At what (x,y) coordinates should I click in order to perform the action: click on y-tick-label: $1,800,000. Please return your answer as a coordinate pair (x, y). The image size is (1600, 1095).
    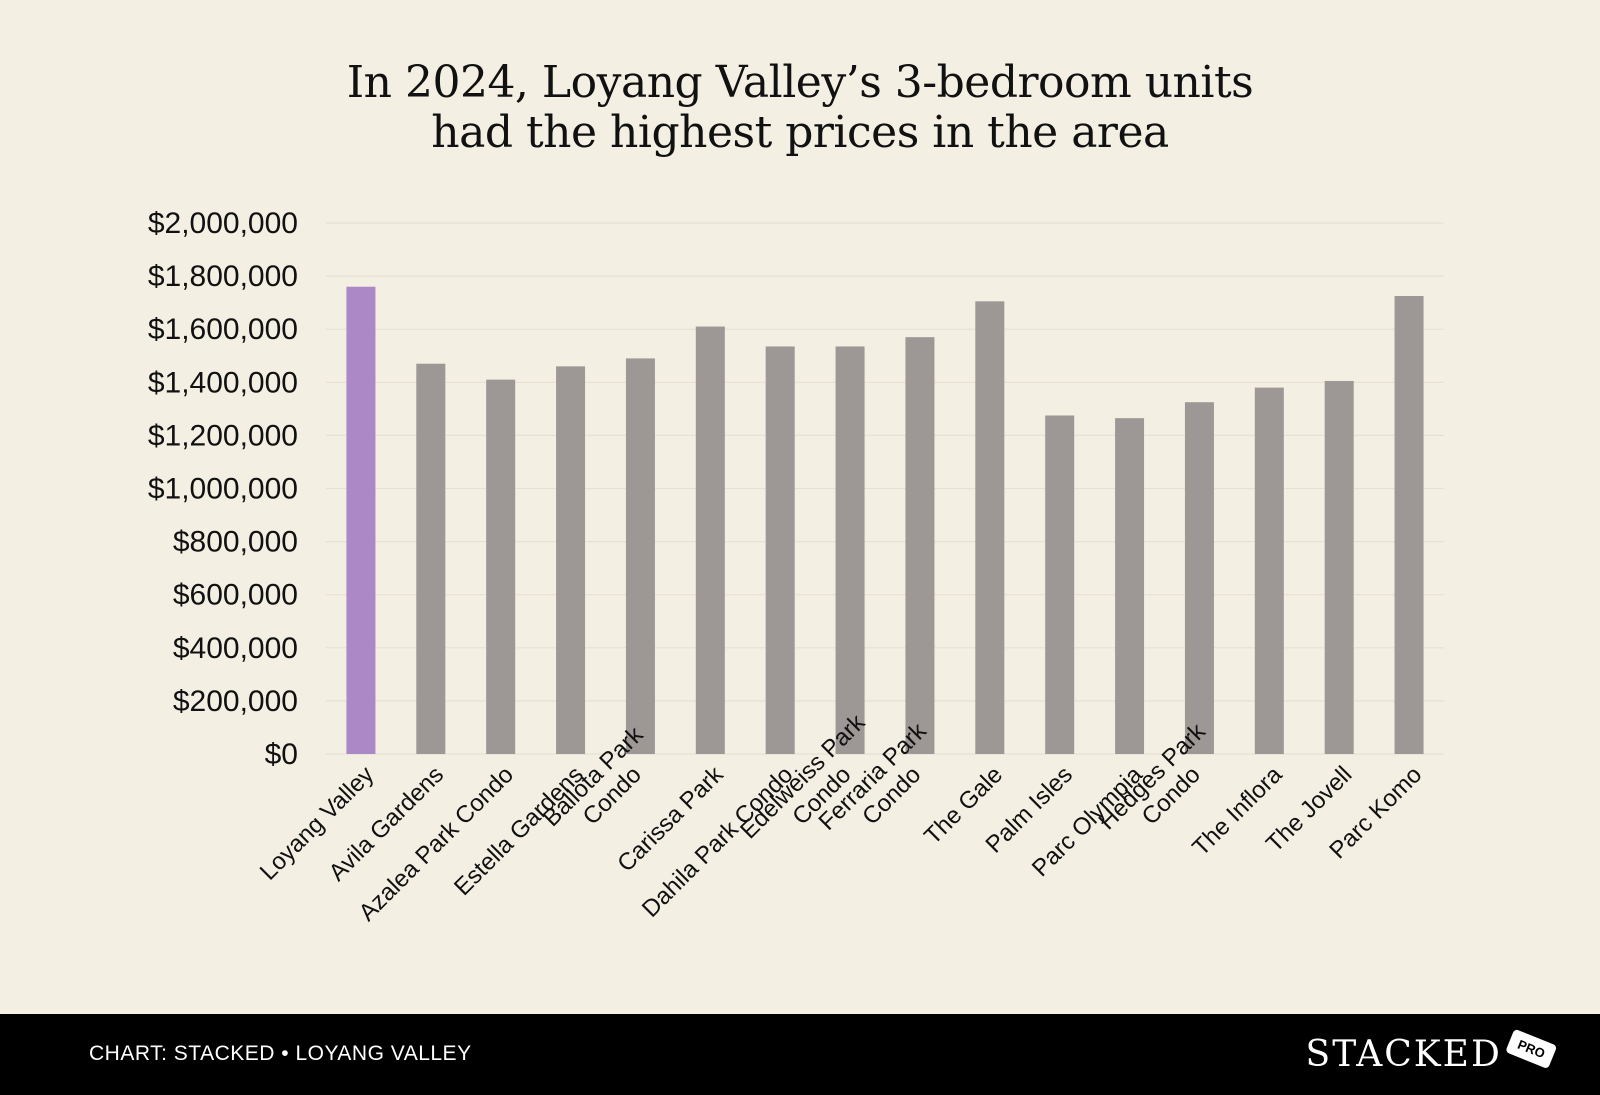
    Looking at the image, I should click on (223, 276).